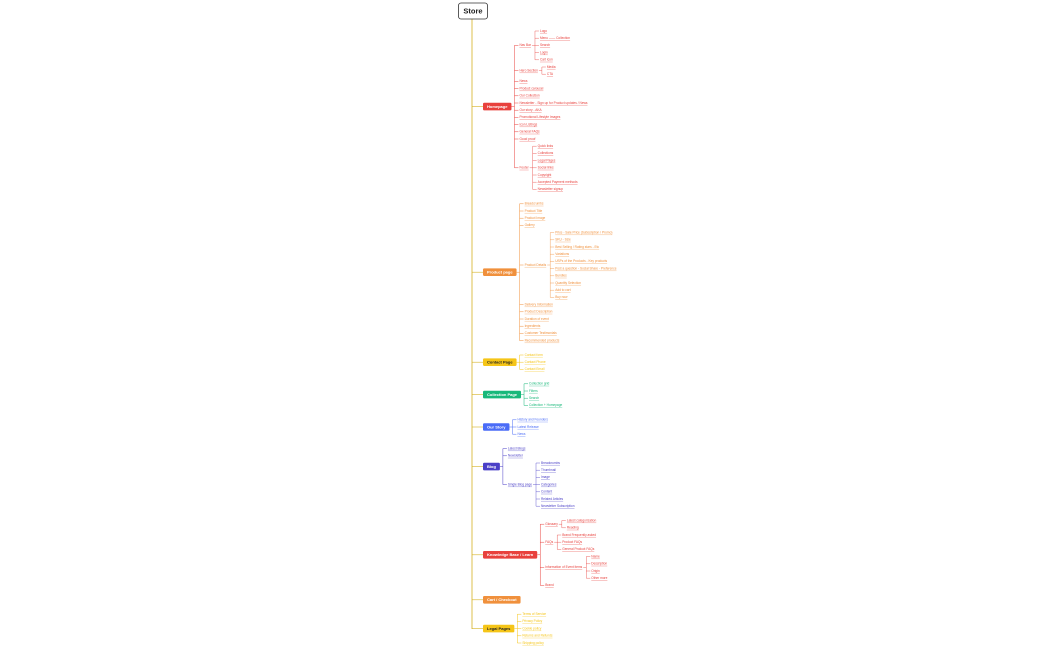  I want to click on node-label: Reading, so click(573, 528).